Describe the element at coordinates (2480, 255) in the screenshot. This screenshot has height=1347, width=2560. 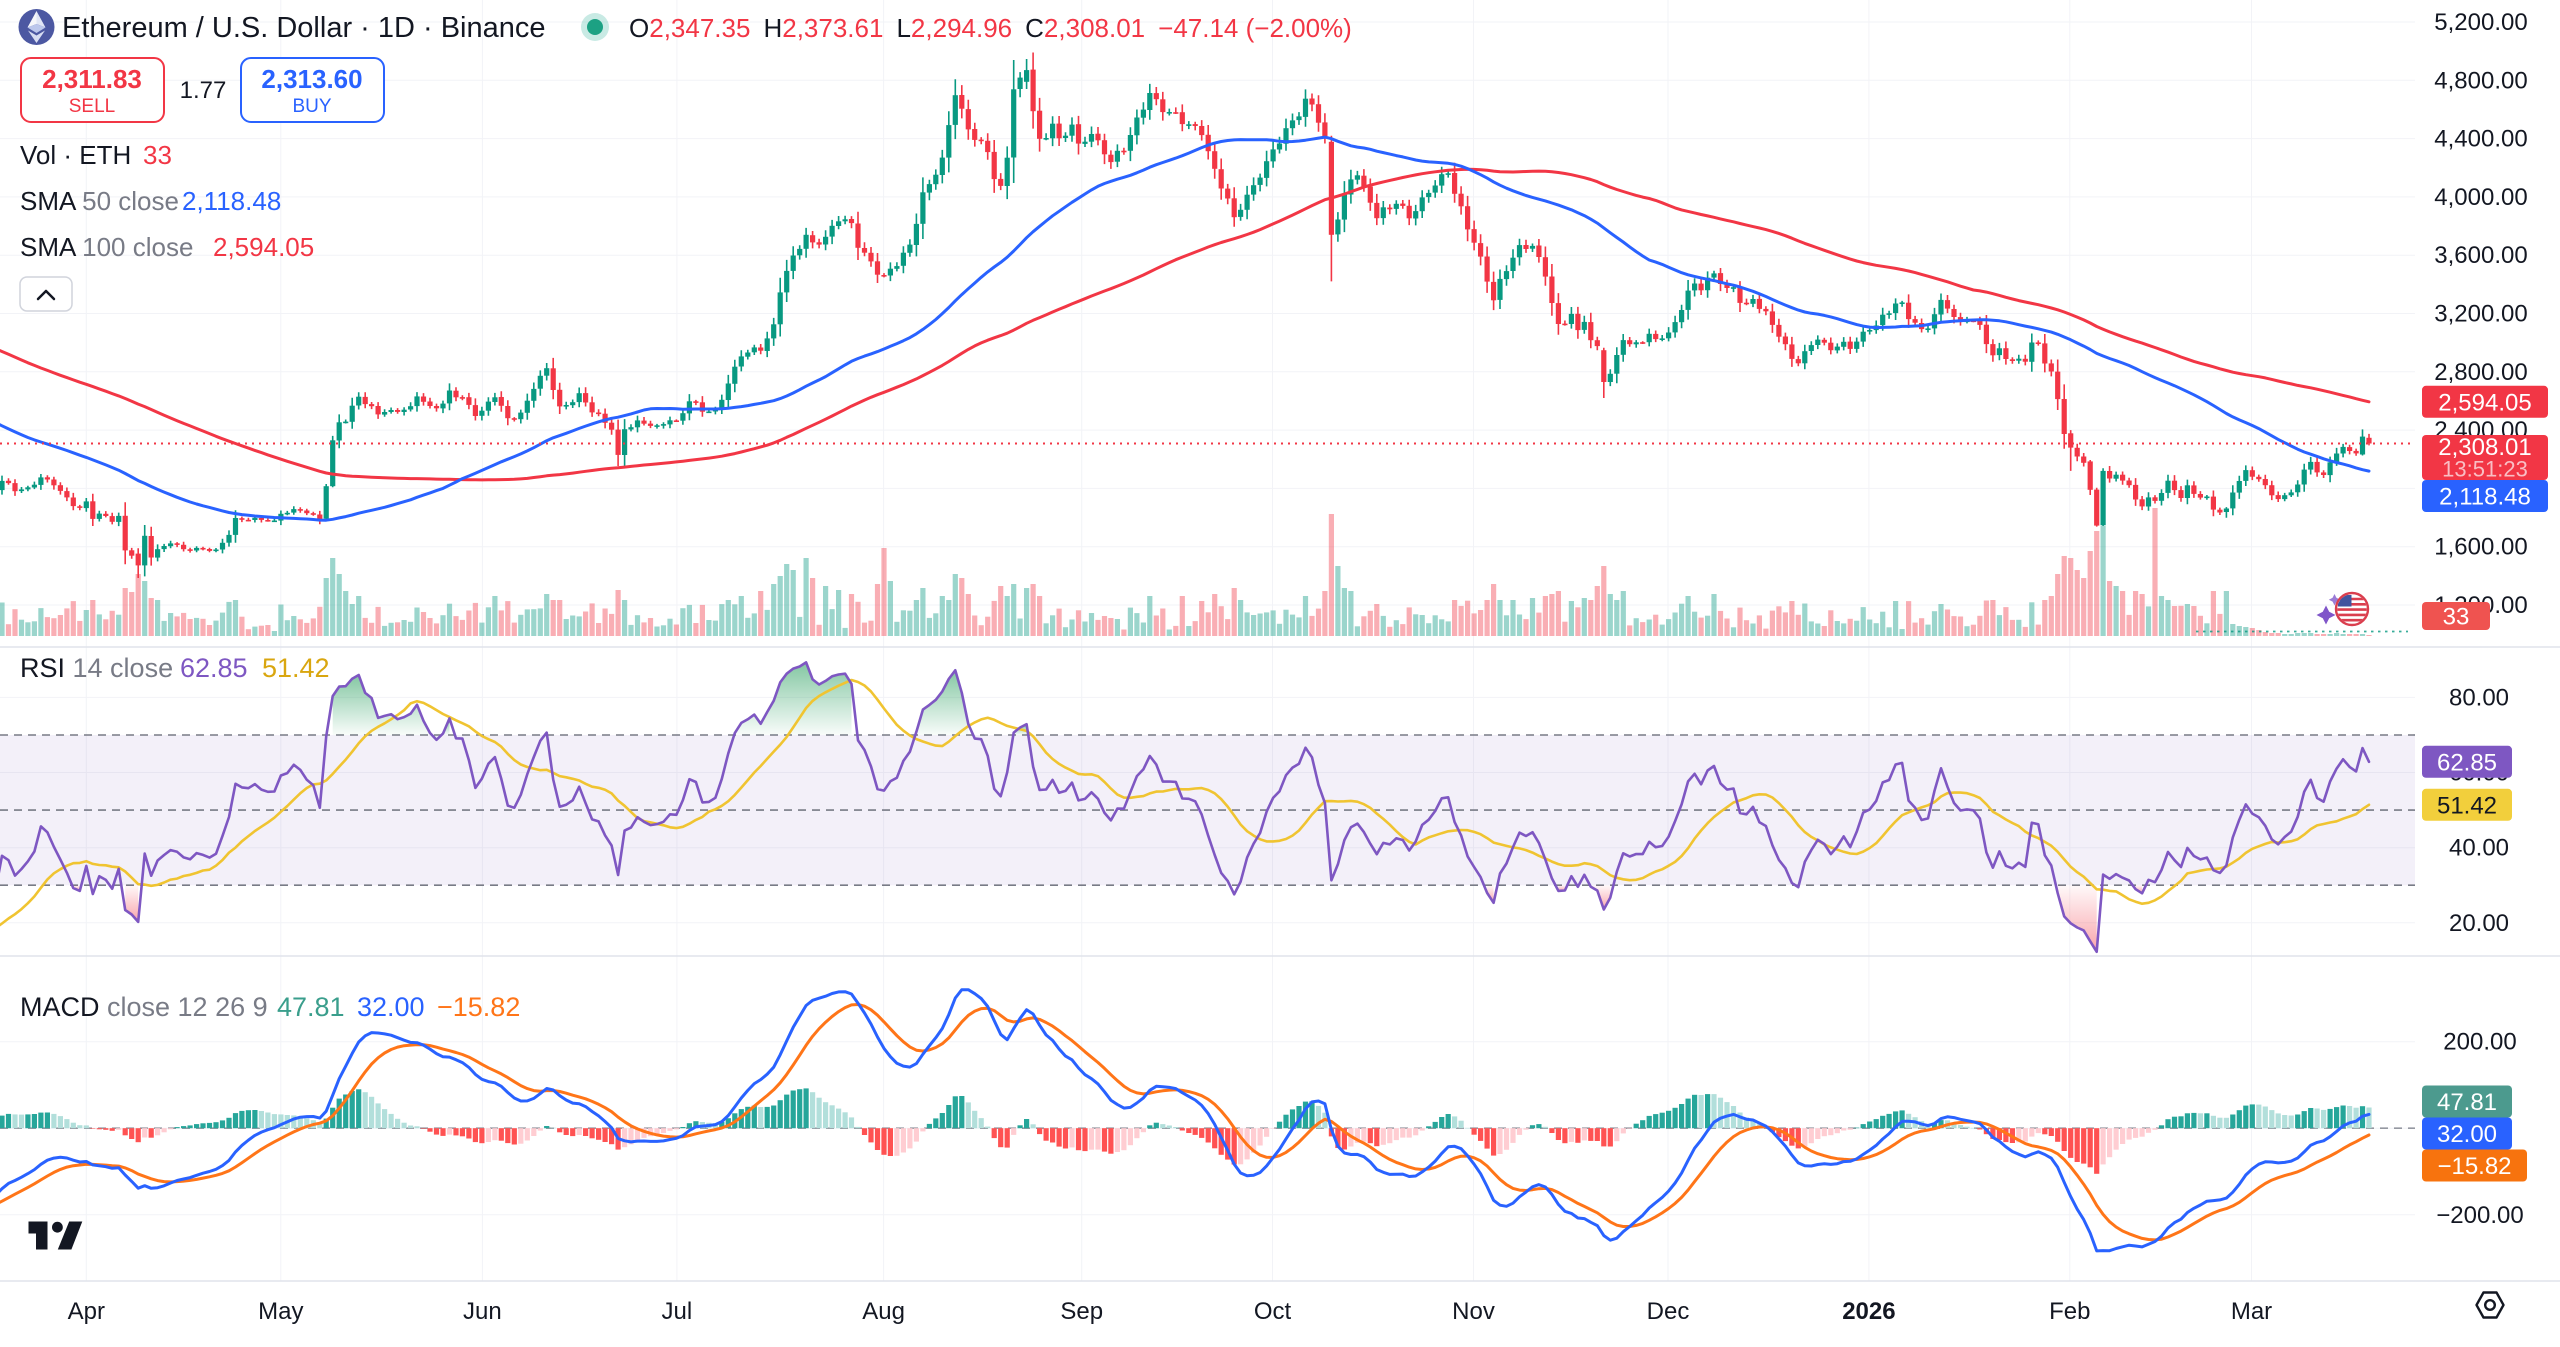
I see `svg-text: 3,600.00` at that location.